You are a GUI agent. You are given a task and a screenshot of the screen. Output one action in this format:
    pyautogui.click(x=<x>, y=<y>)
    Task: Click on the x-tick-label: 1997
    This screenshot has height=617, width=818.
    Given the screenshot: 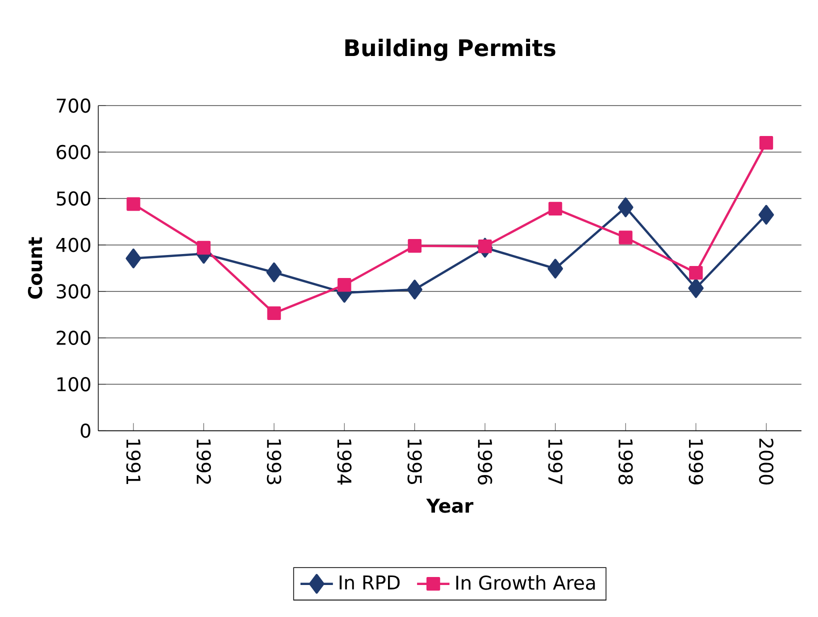 What is the action you would take?
    pyautogui.click(x=555, y=462)
    